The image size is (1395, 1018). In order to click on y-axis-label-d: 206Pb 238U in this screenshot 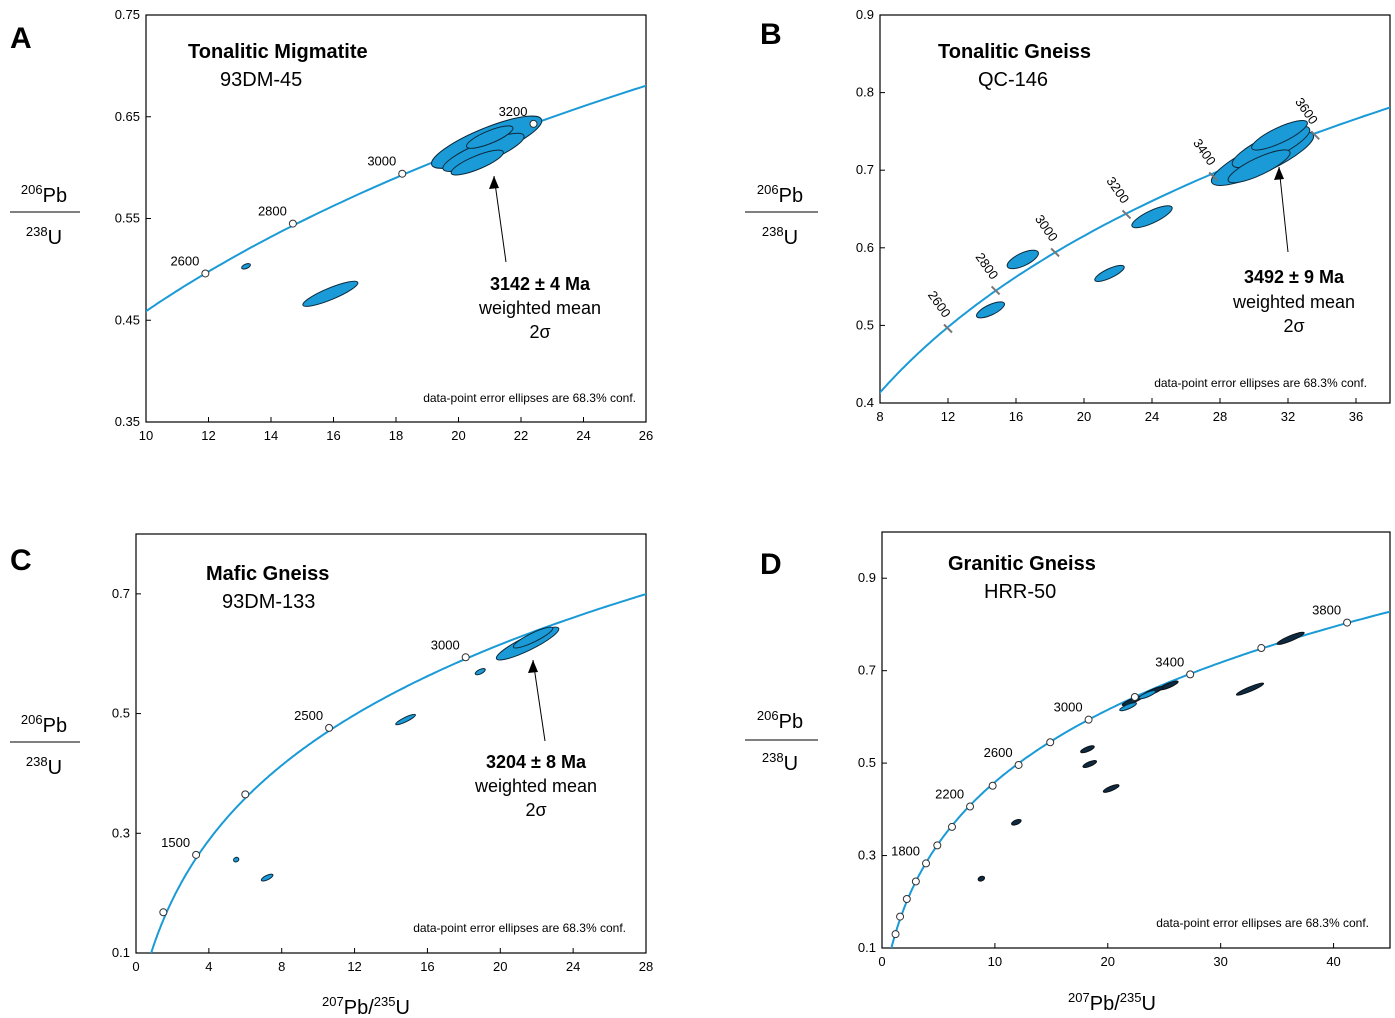, I will do `click(781, 741)`.